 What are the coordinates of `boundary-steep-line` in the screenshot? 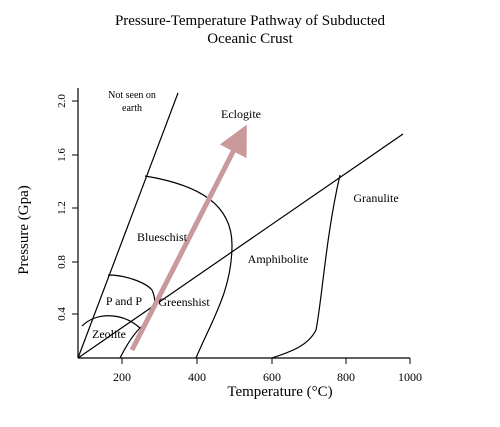 It's located at (128, 225).